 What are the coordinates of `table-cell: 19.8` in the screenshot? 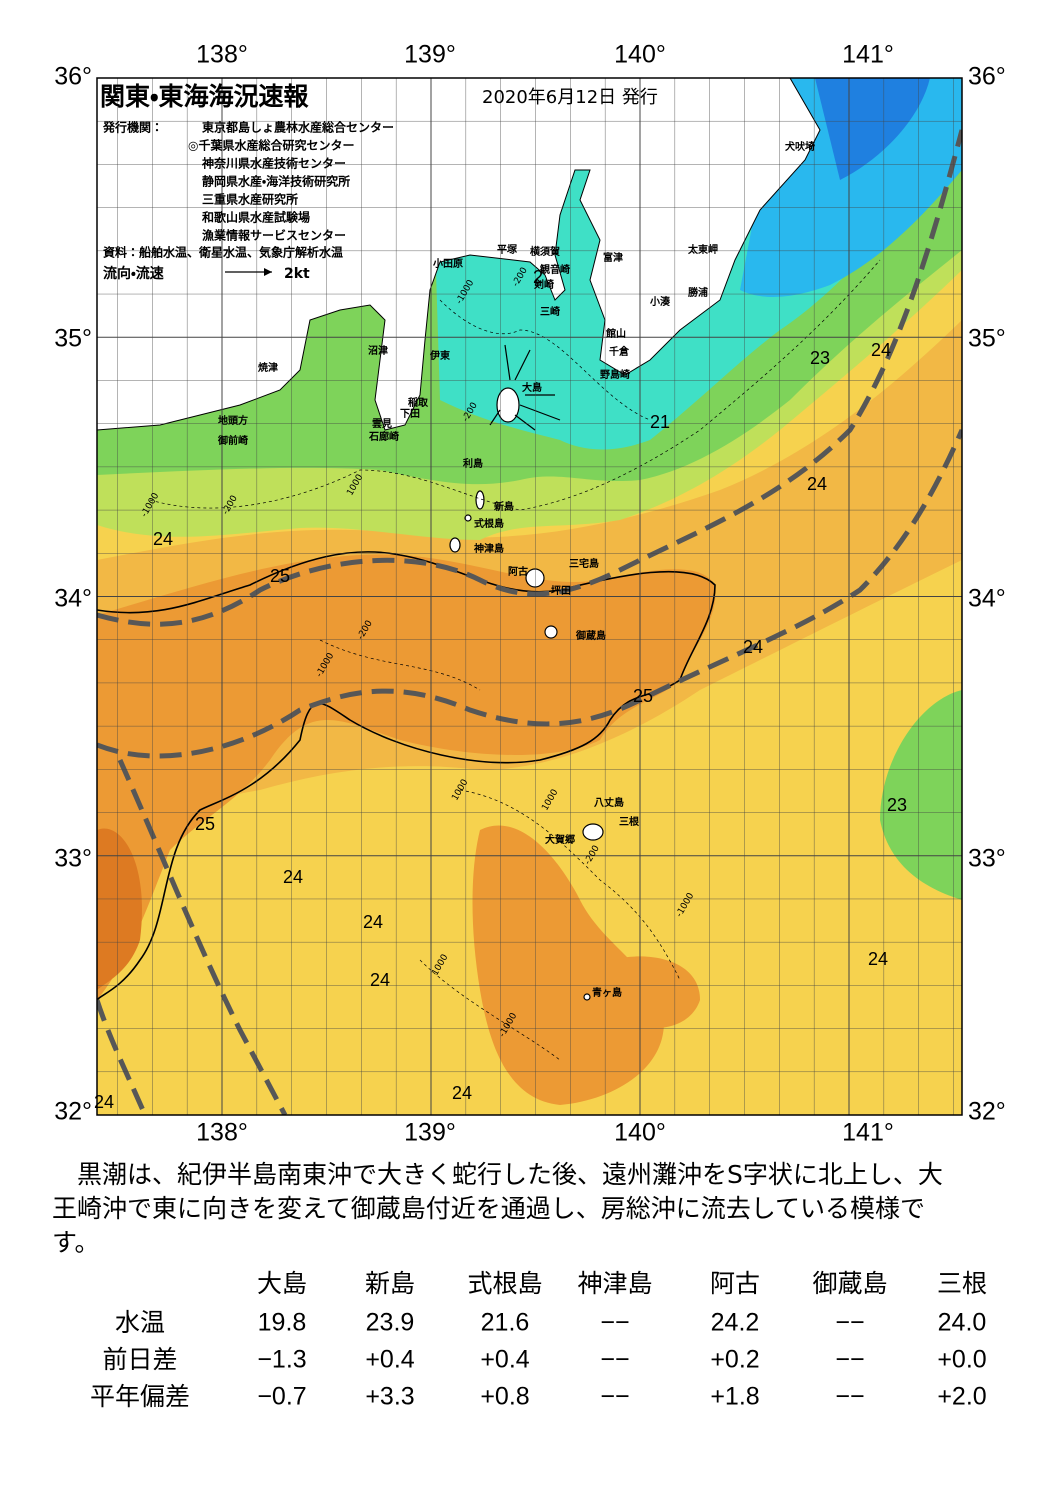 It's located at (282, 1323).